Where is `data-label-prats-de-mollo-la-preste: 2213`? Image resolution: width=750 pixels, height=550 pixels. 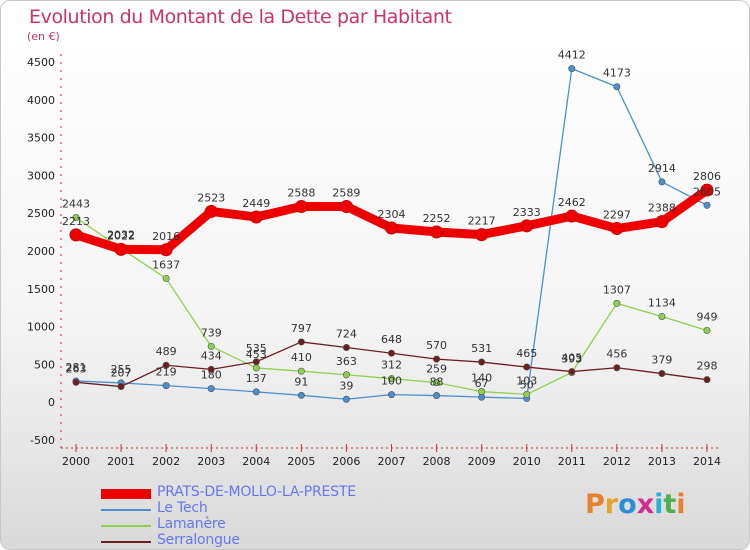
data-label-prats-de-mollo-la-preste: 2213 is located at coordinates (76, 221).